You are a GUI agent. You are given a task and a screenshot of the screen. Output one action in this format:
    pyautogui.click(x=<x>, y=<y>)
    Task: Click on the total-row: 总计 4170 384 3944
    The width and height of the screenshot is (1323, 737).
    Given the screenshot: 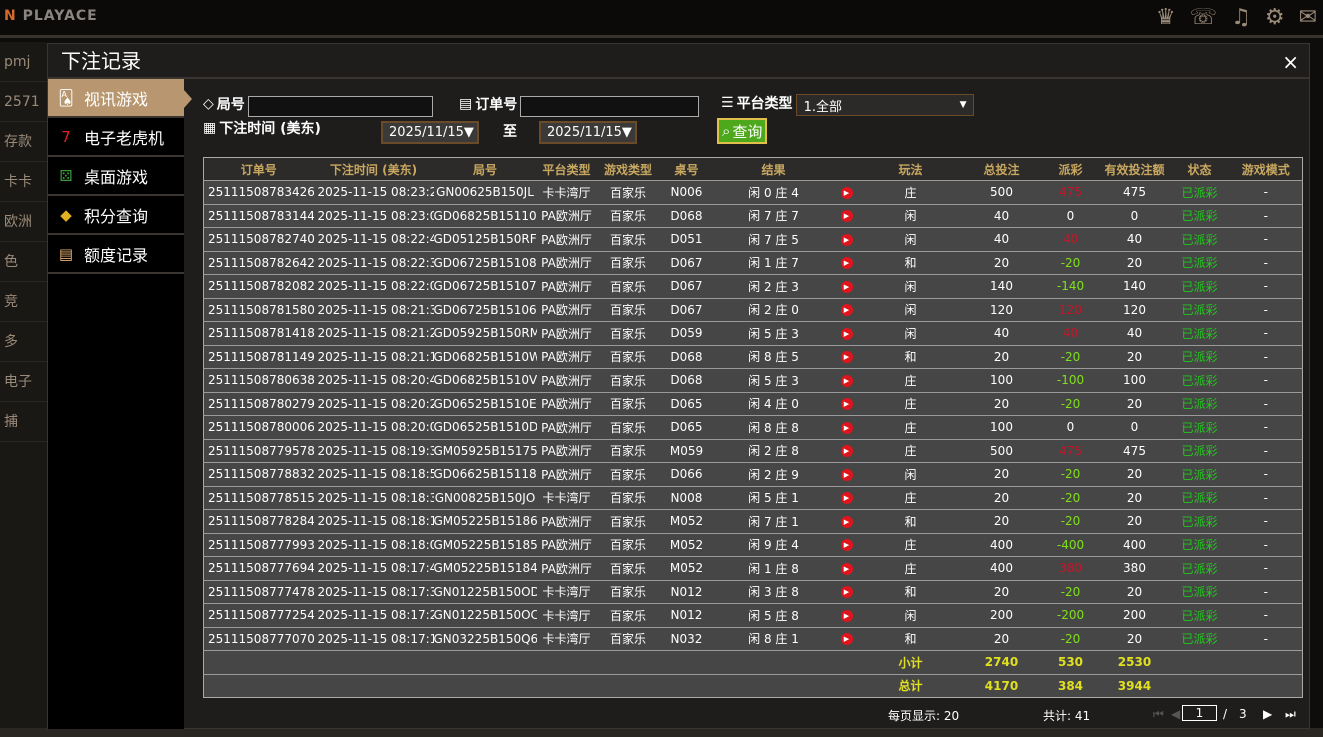 What is the action you would take?
    pyautogui.click(x=753, y=685)
    